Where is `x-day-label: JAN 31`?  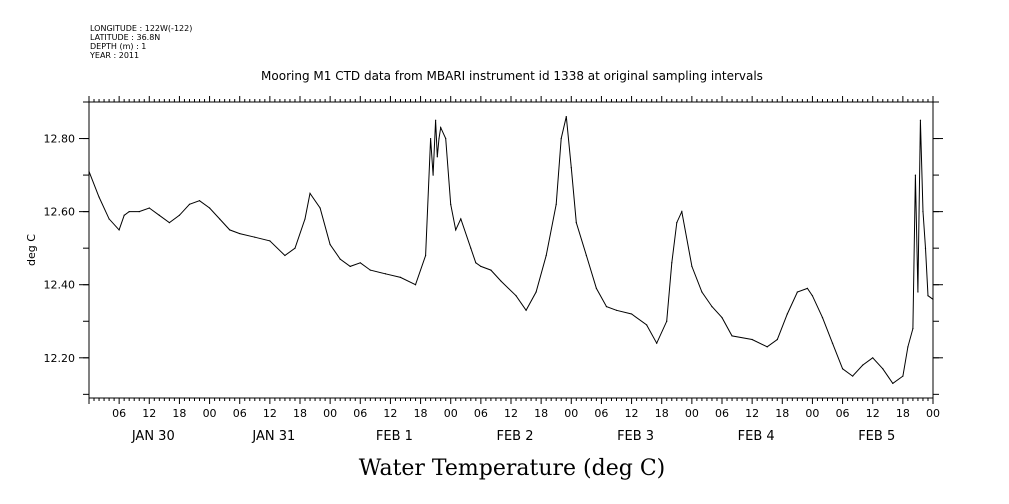 x-day-label: JAN 31 is located at coordinates (273, 436).